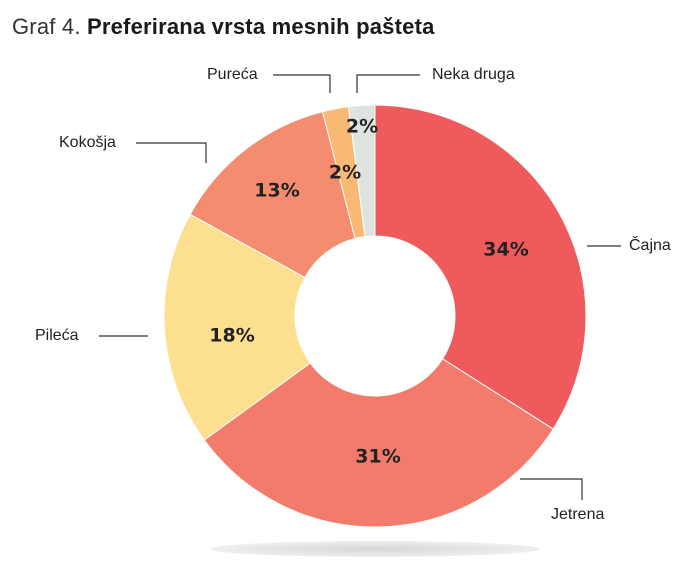  I want to click on category-label-neka-druga: Neka druga, so click(473, 74).